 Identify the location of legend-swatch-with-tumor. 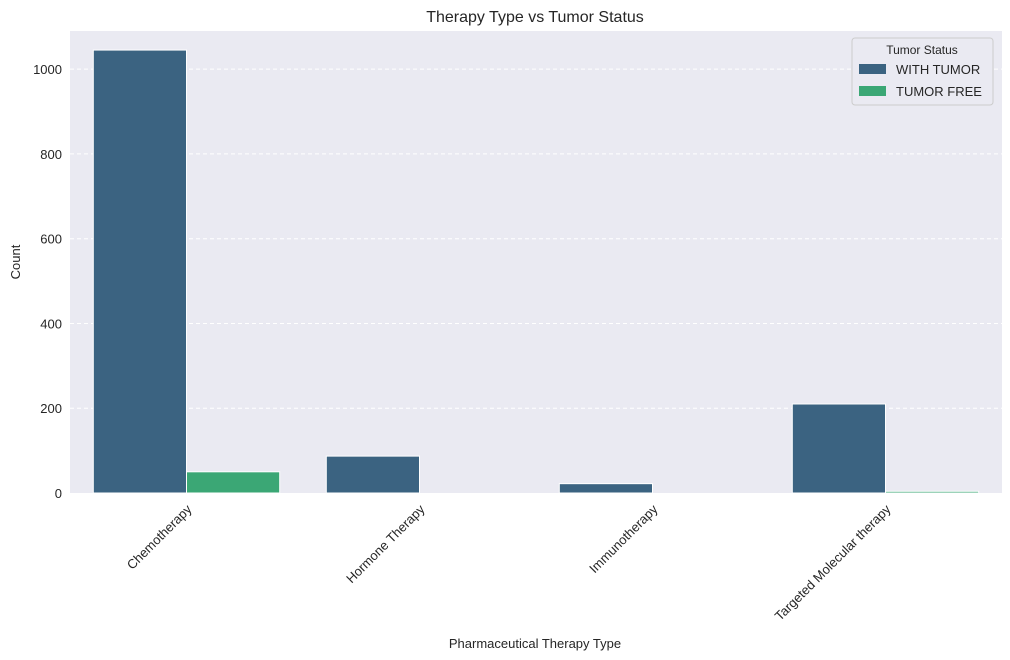
(872, 69).